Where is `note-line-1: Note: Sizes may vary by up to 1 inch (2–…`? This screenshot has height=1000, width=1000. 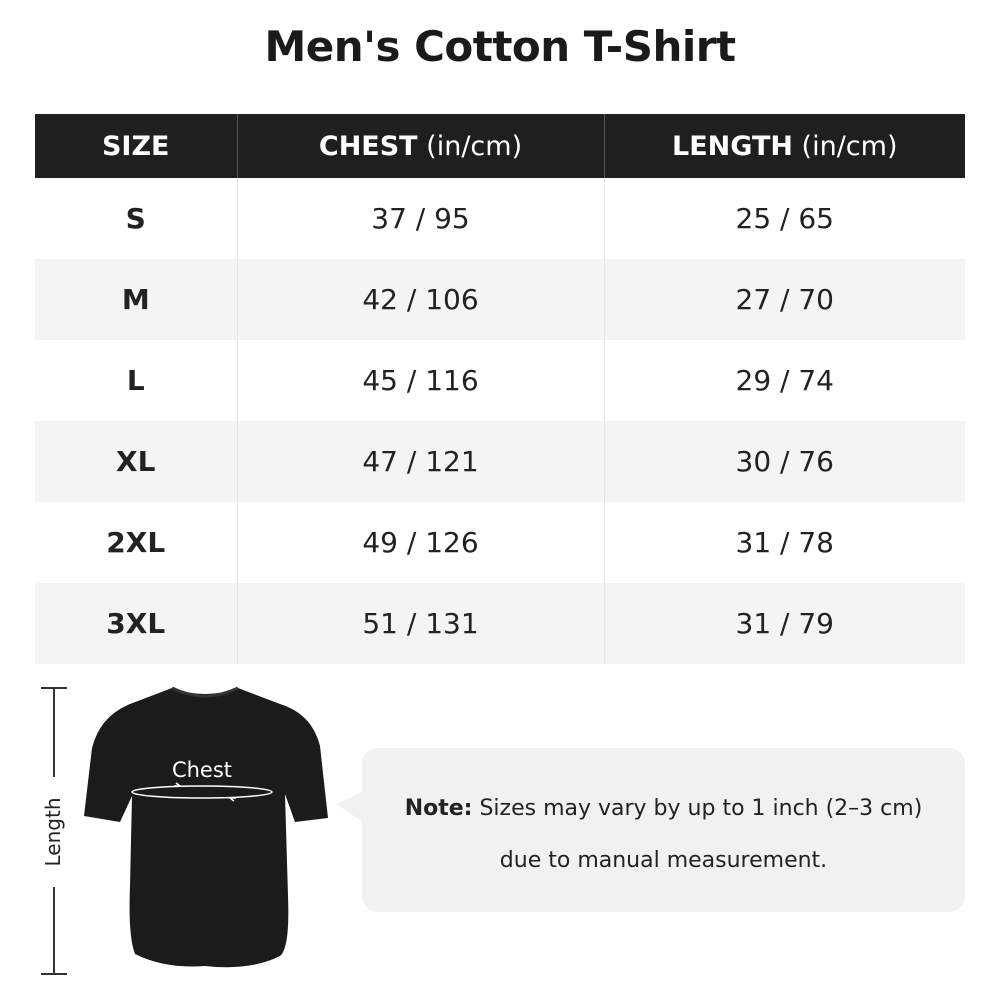 note-line-1: Note: Sizes may vary by up to 1 inch (2–… is located at coordinates (663, 808).